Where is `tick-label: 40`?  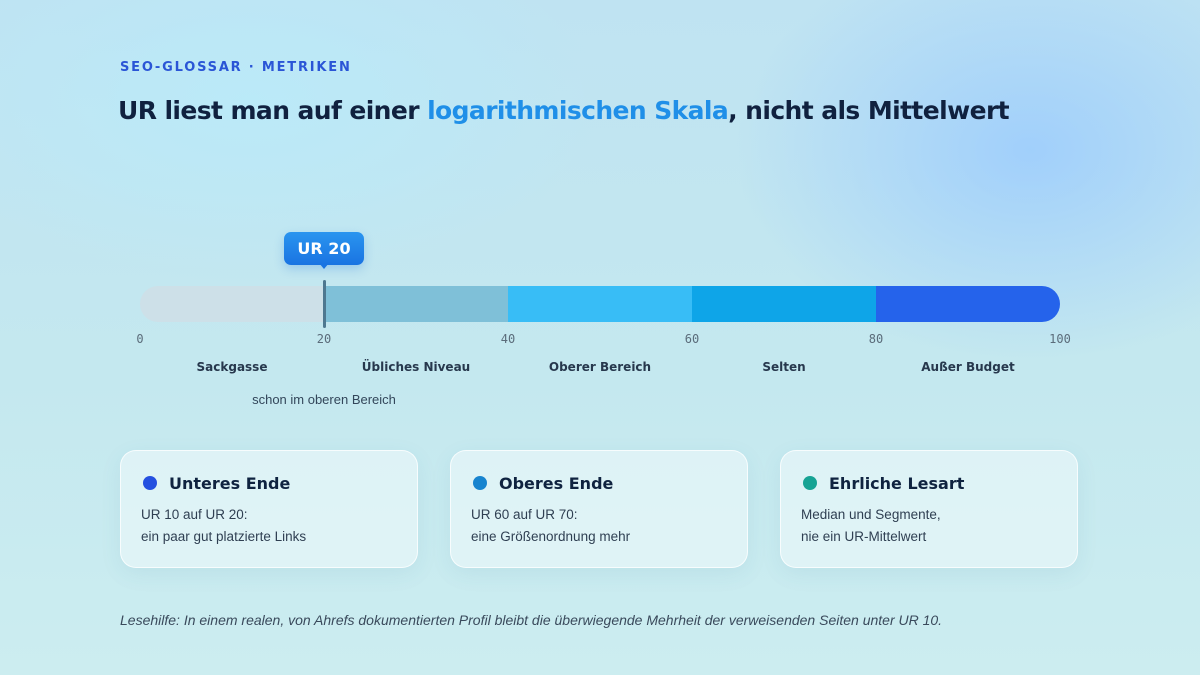 tick-label: 40 is located at coordinates (508, 339).